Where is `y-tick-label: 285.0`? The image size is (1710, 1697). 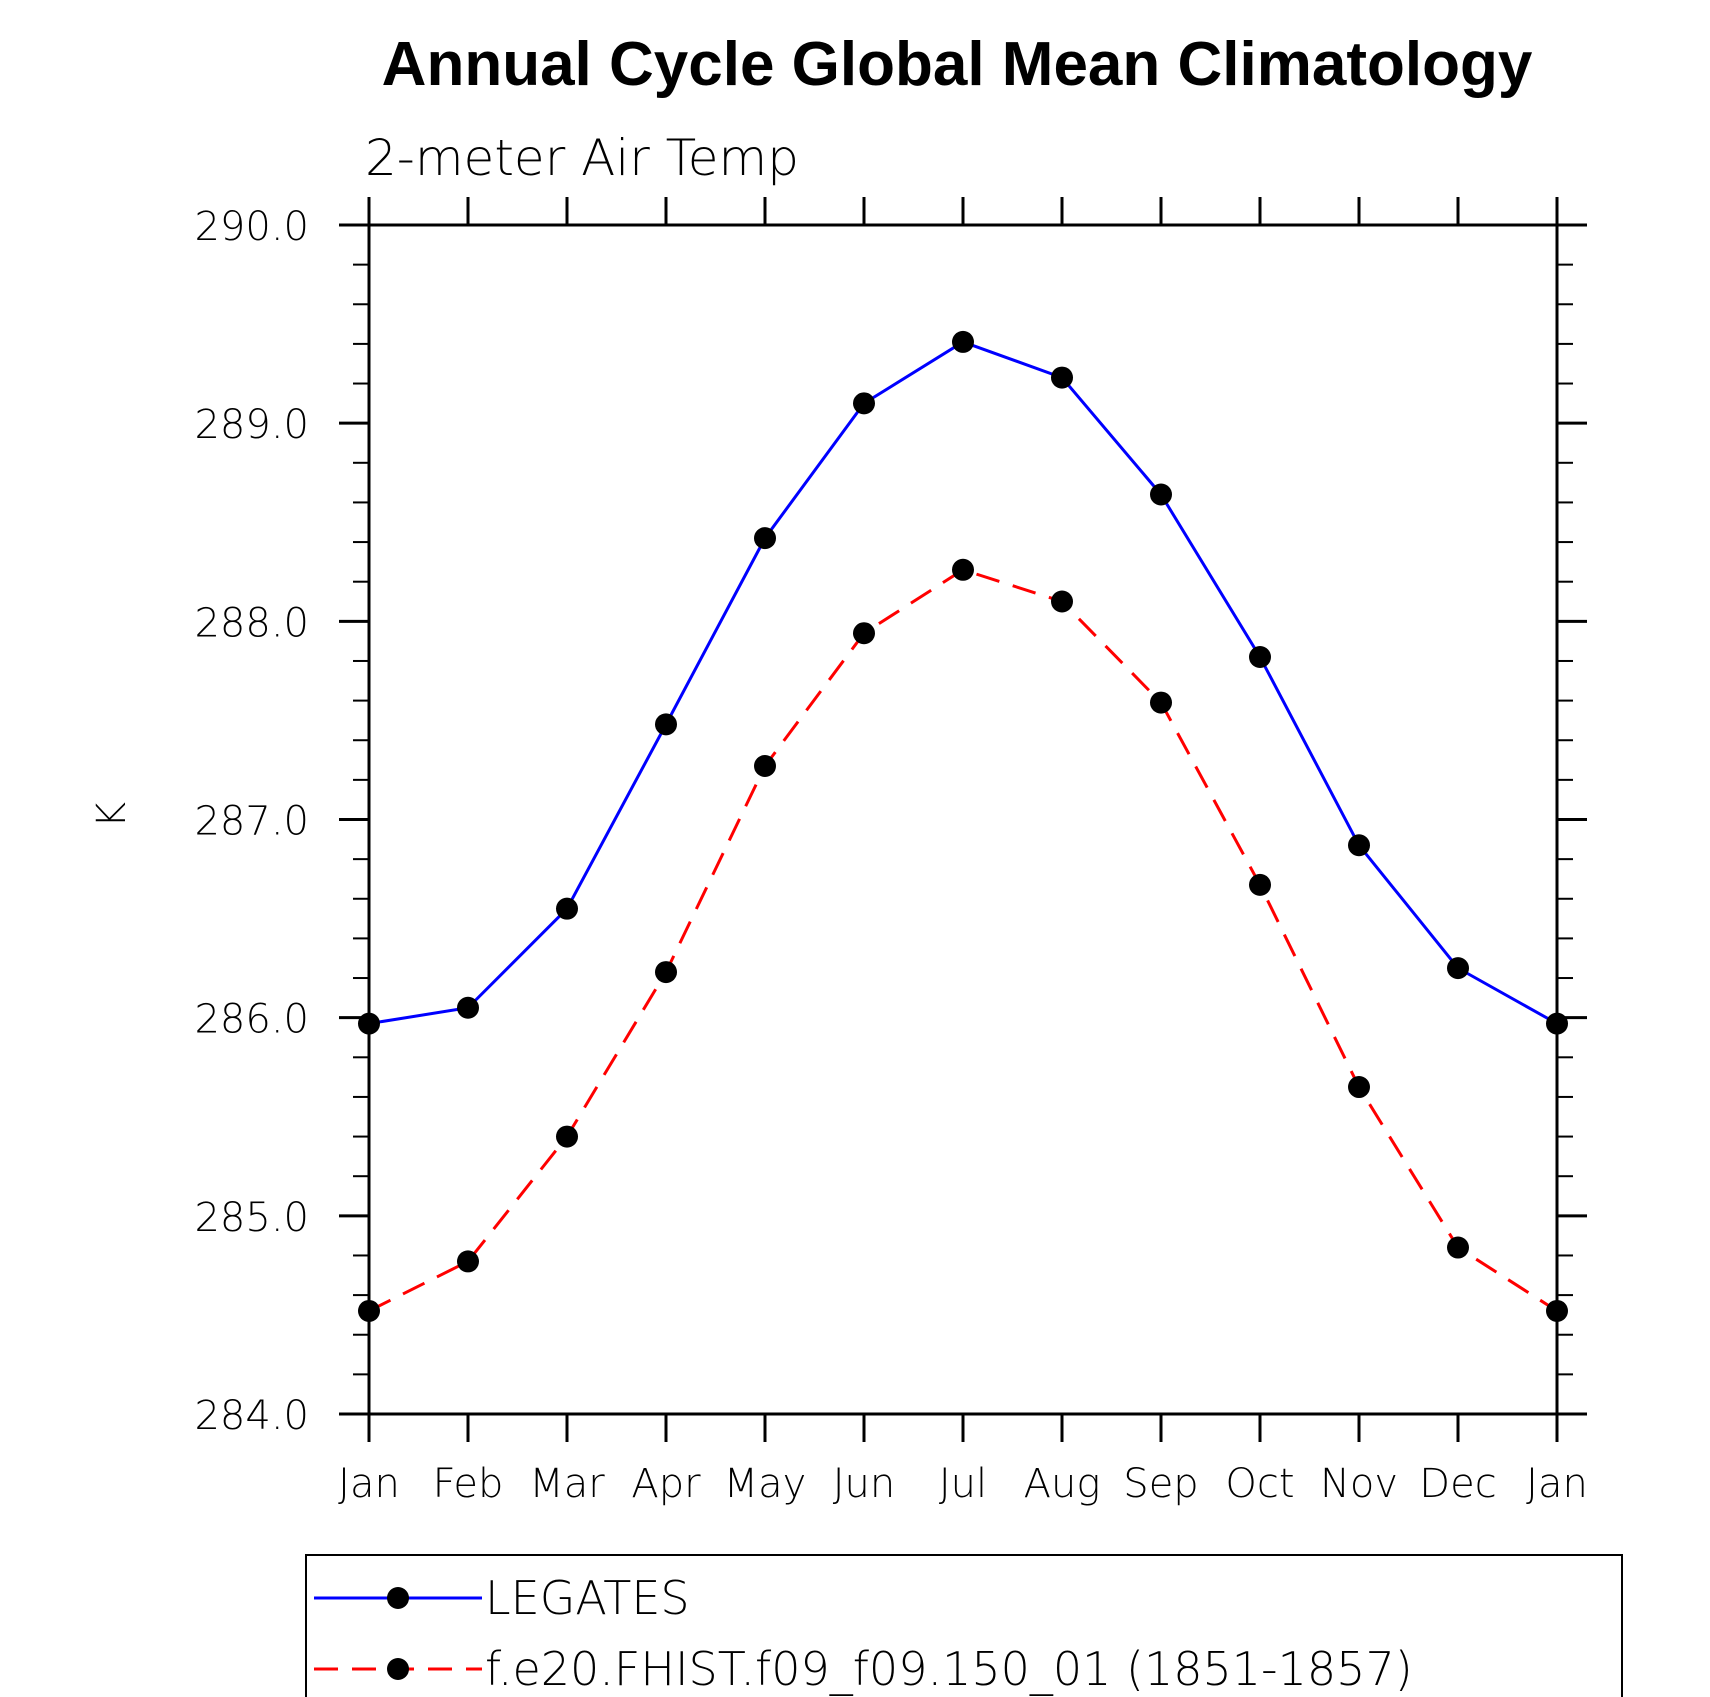
y-tick-label: 285.0 is located at coordinates (251, 1218).